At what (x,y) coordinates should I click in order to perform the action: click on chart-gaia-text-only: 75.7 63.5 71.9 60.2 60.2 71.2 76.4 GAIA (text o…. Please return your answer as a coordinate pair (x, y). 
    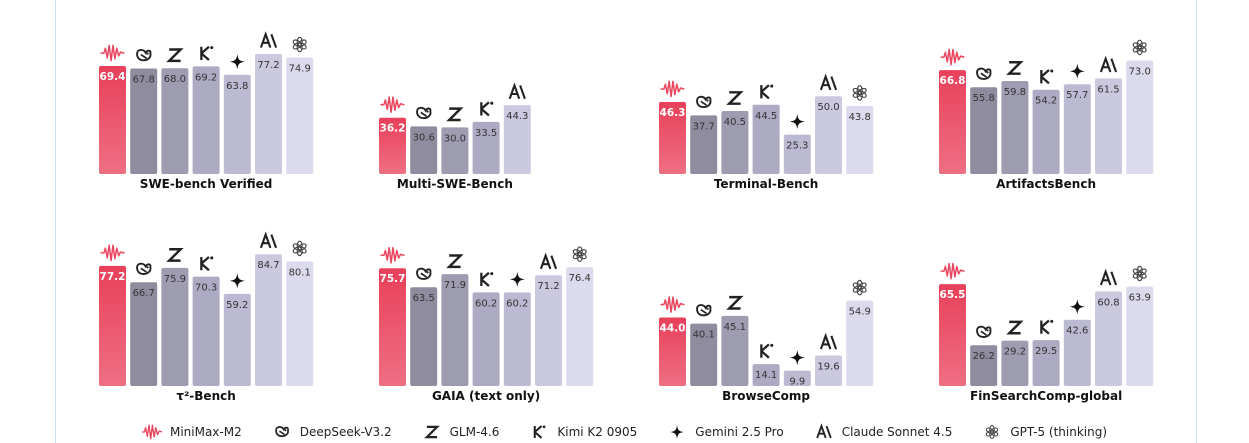
    Looking at the image, I should click on (486, 324).